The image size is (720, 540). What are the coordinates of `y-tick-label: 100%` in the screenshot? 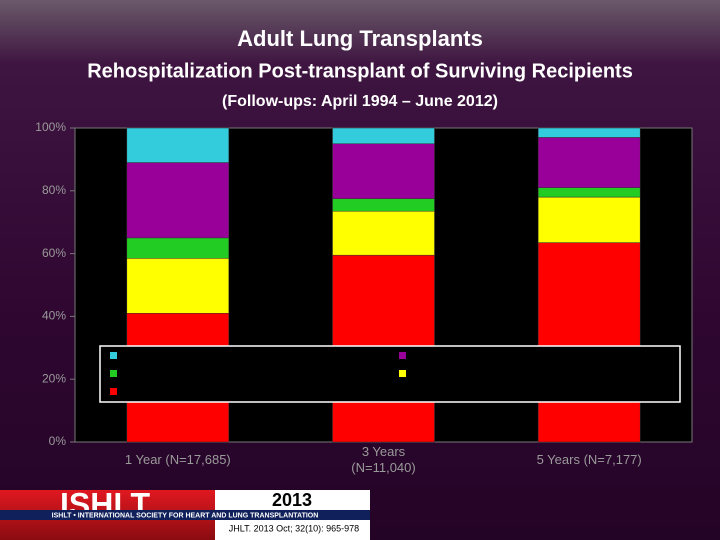 It's located at (50, 127).